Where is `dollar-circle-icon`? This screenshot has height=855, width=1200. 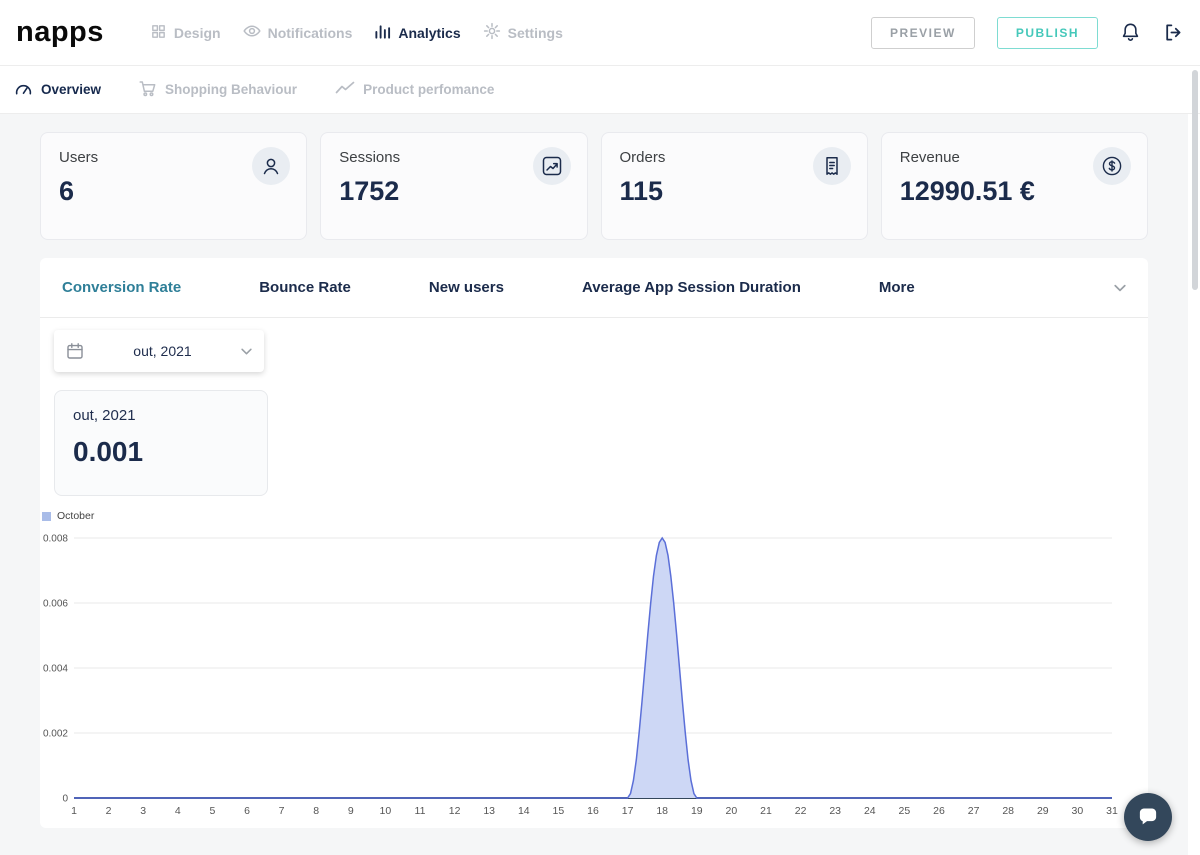
dollar-circle-icon is located at coordinates (1112, 166).